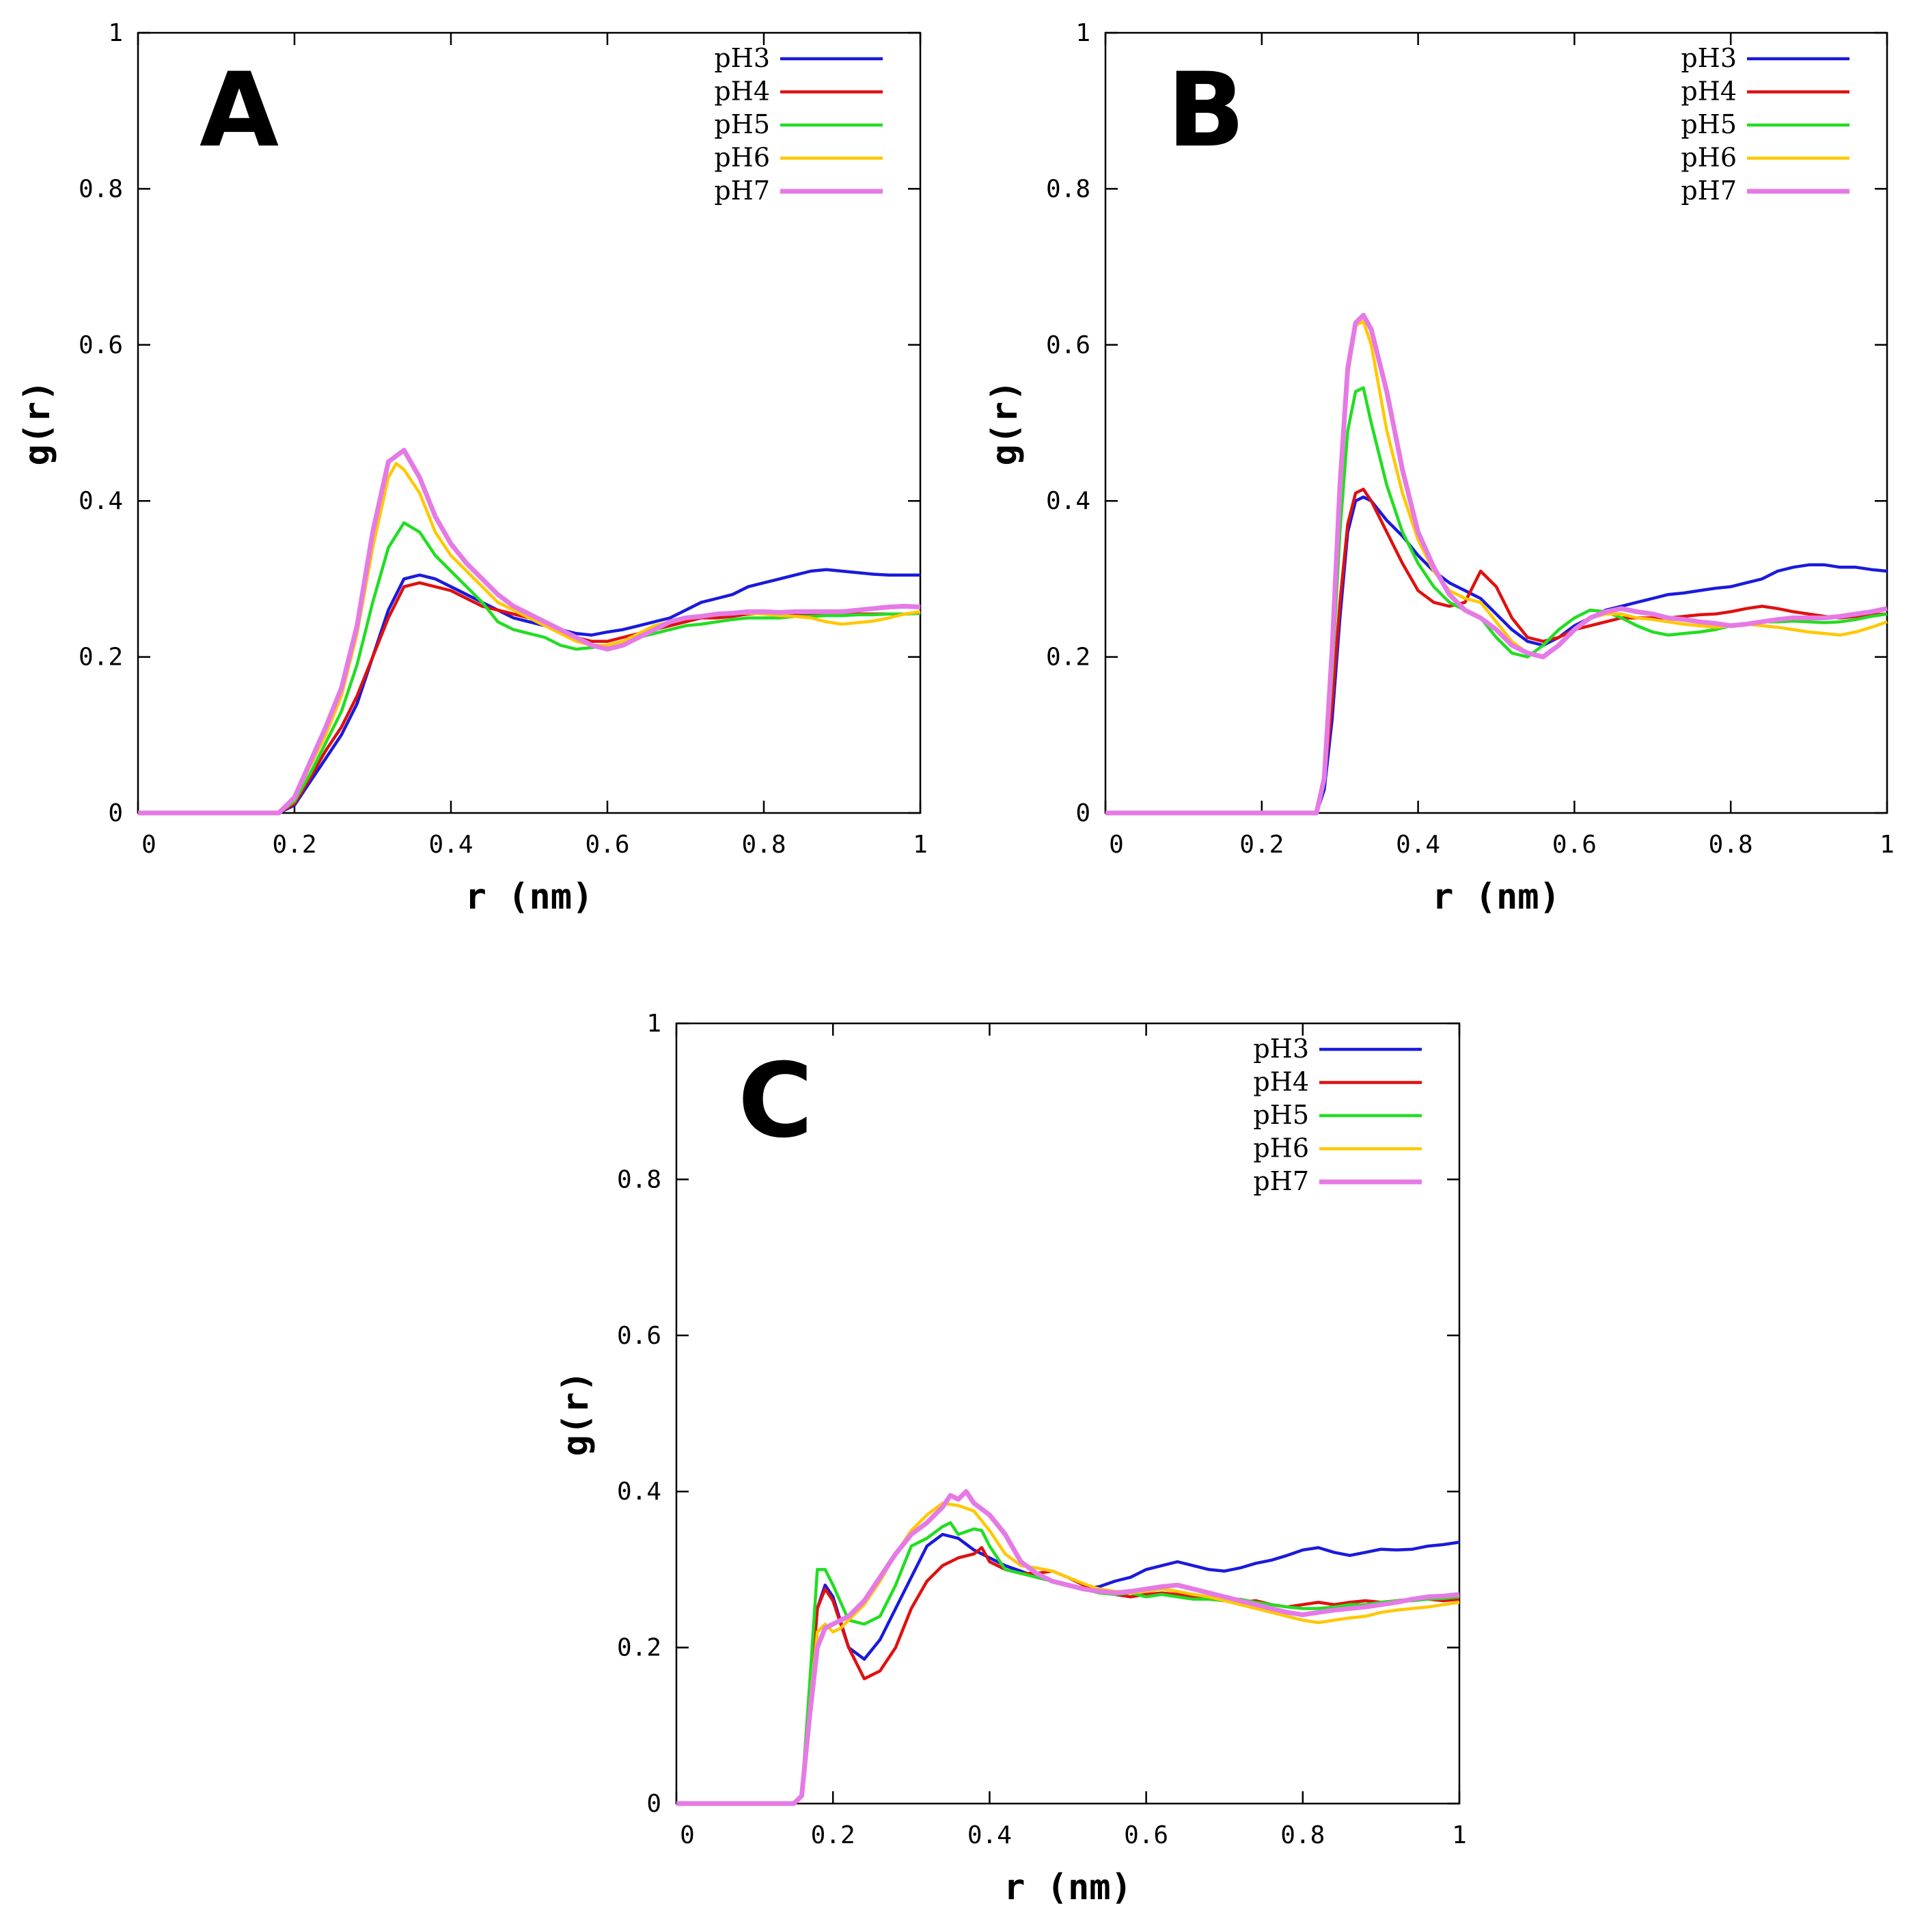  What do you see at coordinates (775, 1102) in the screenshot?
I see `panel-letter: C` at bounding box center [775, 1102].